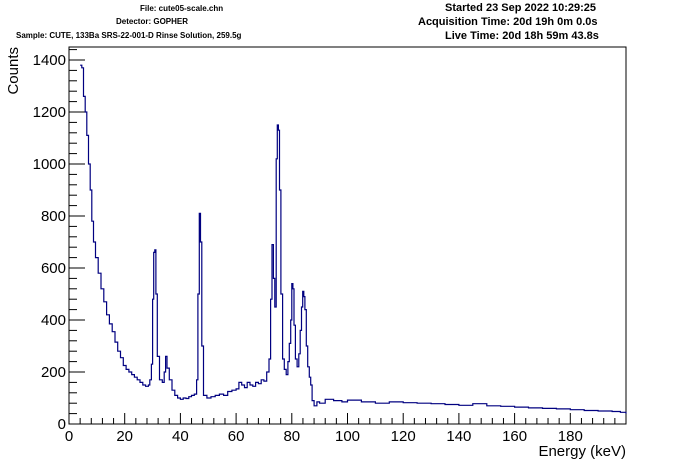  What do you see at coordinates (236, 436) in the screenshot?
I see `x-tick-label: 60` at bounding box center [236, 436].